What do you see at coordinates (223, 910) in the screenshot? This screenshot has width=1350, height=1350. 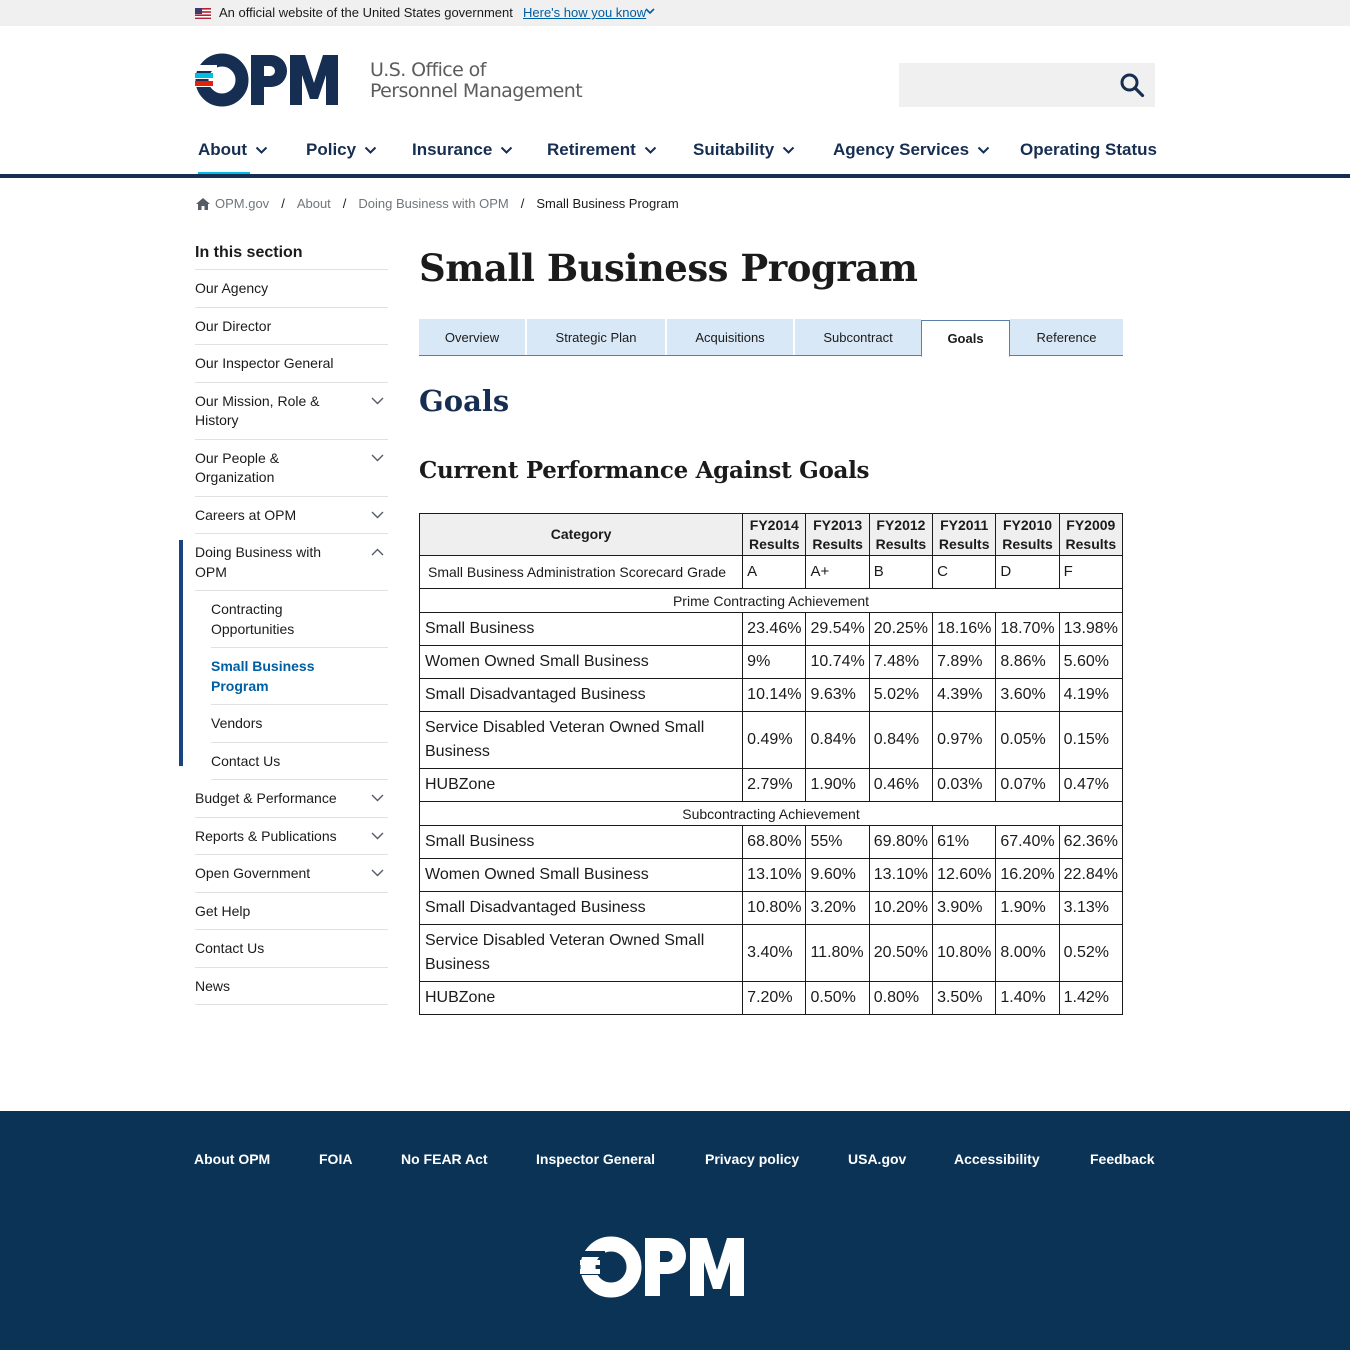 I see `sidebar-item-label: Get Help` at bounding box center [223, 910].